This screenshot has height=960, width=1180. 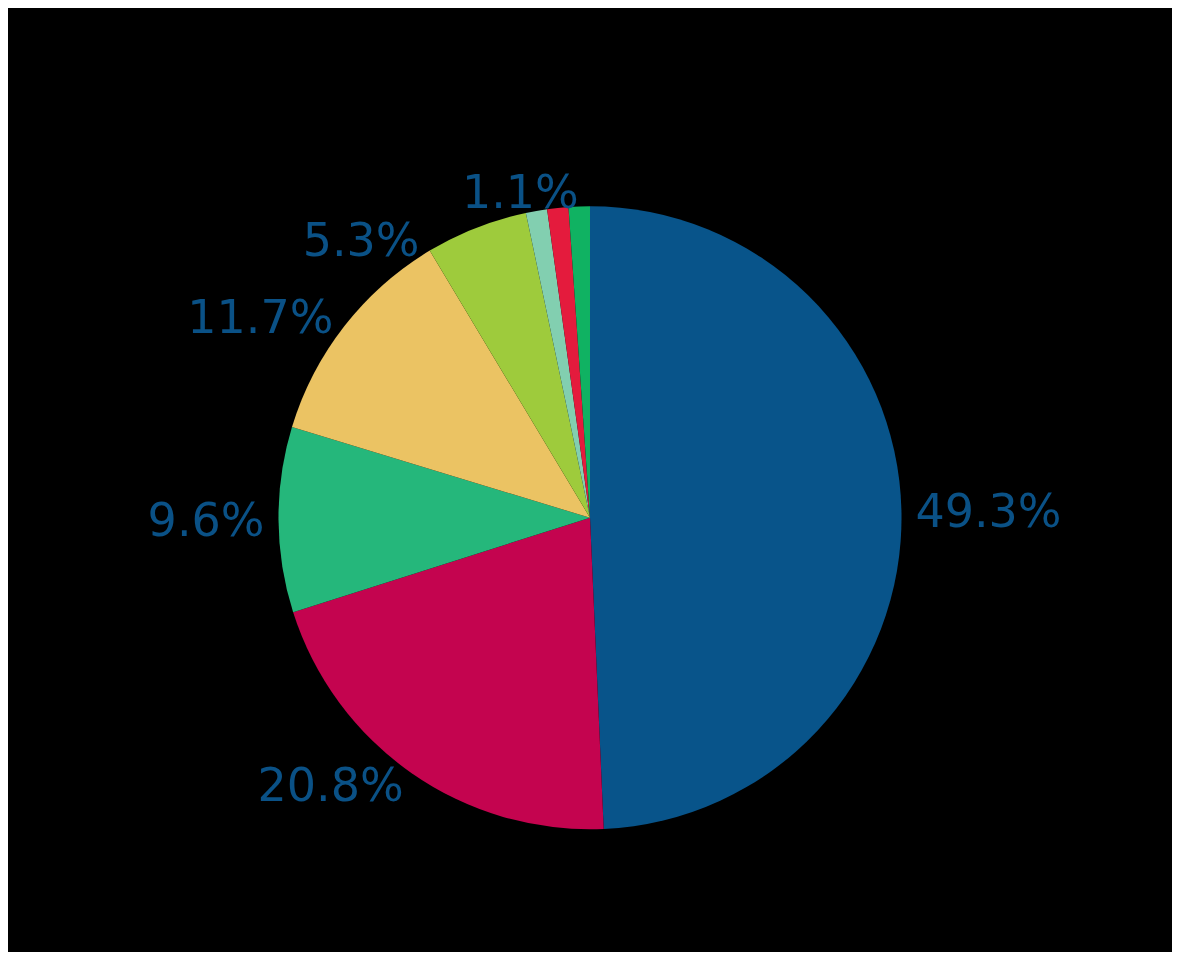 What do you see at coordinates (206, 519) in the screenshot?
I see `data-label: 9.6%` at bounding box center [206, 519].